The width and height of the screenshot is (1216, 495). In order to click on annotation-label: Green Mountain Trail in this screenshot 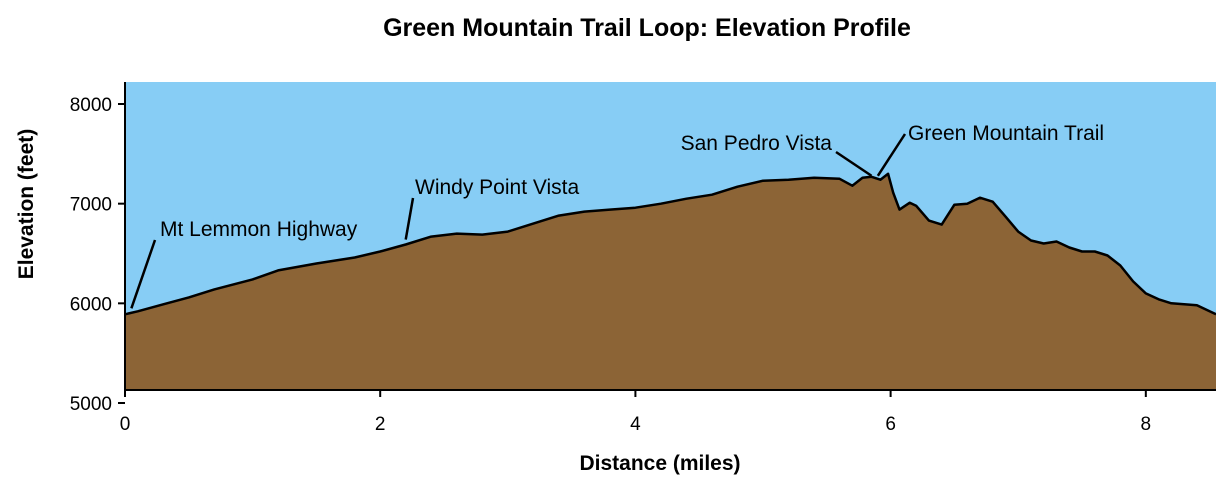, I will do `click(1006, 133)`.